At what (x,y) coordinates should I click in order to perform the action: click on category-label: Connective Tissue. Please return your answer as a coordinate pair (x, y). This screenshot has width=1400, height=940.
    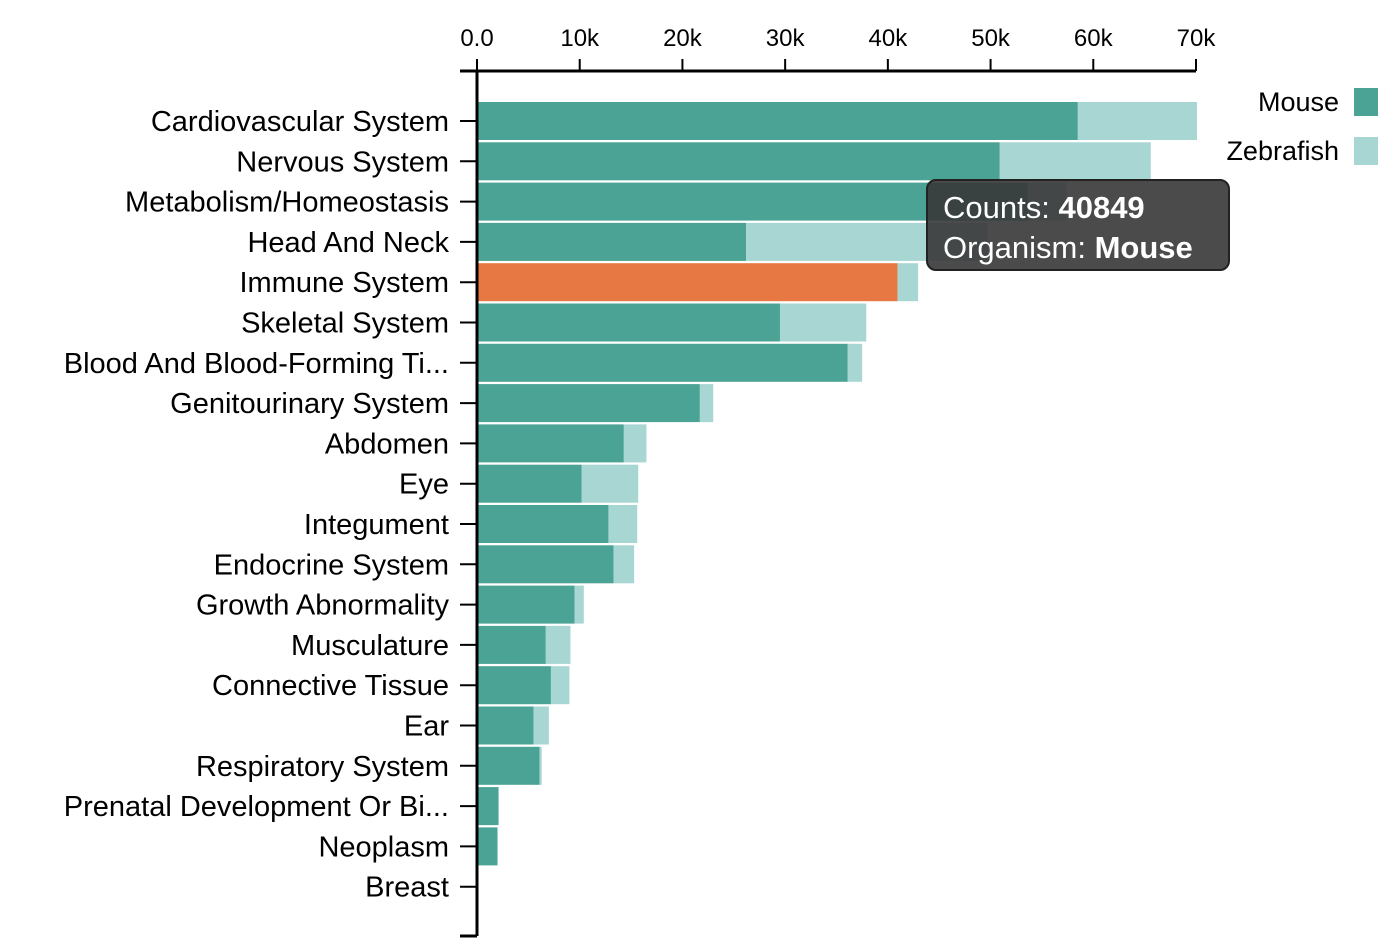
    Looking at the image, I should click on (330, 686).